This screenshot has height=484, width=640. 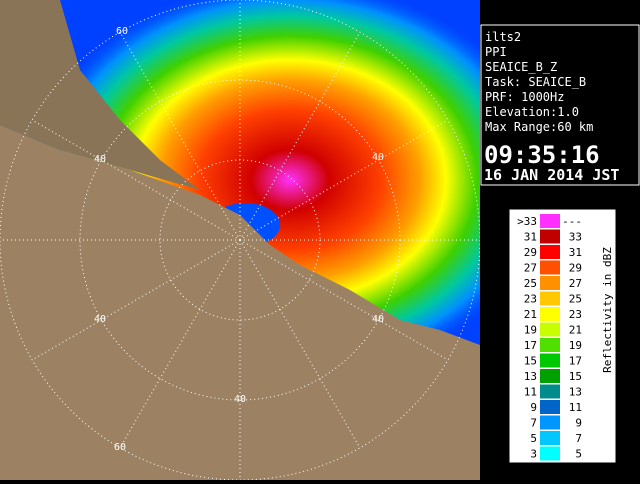 What do you see at coordinates (575, 252) in the screenshot?
I see `legend-high: 31` at bounding box center [575, 252].